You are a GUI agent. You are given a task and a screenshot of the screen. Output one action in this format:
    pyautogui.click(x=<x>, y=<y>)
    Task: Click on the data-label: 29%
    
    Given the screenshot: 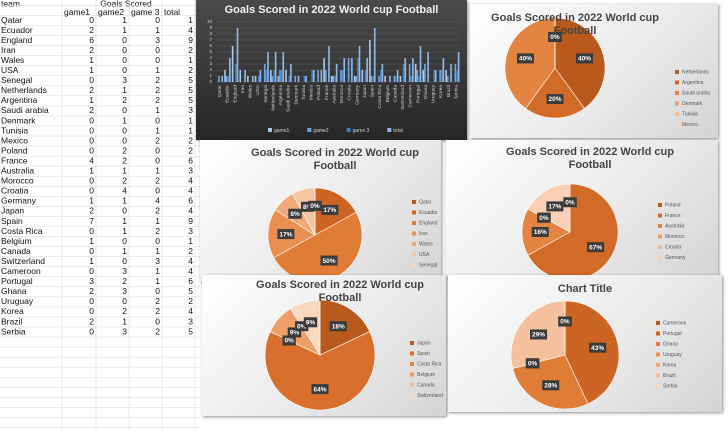 What is the action you would take?
    pyautogui.click(x=538, y=335)
    